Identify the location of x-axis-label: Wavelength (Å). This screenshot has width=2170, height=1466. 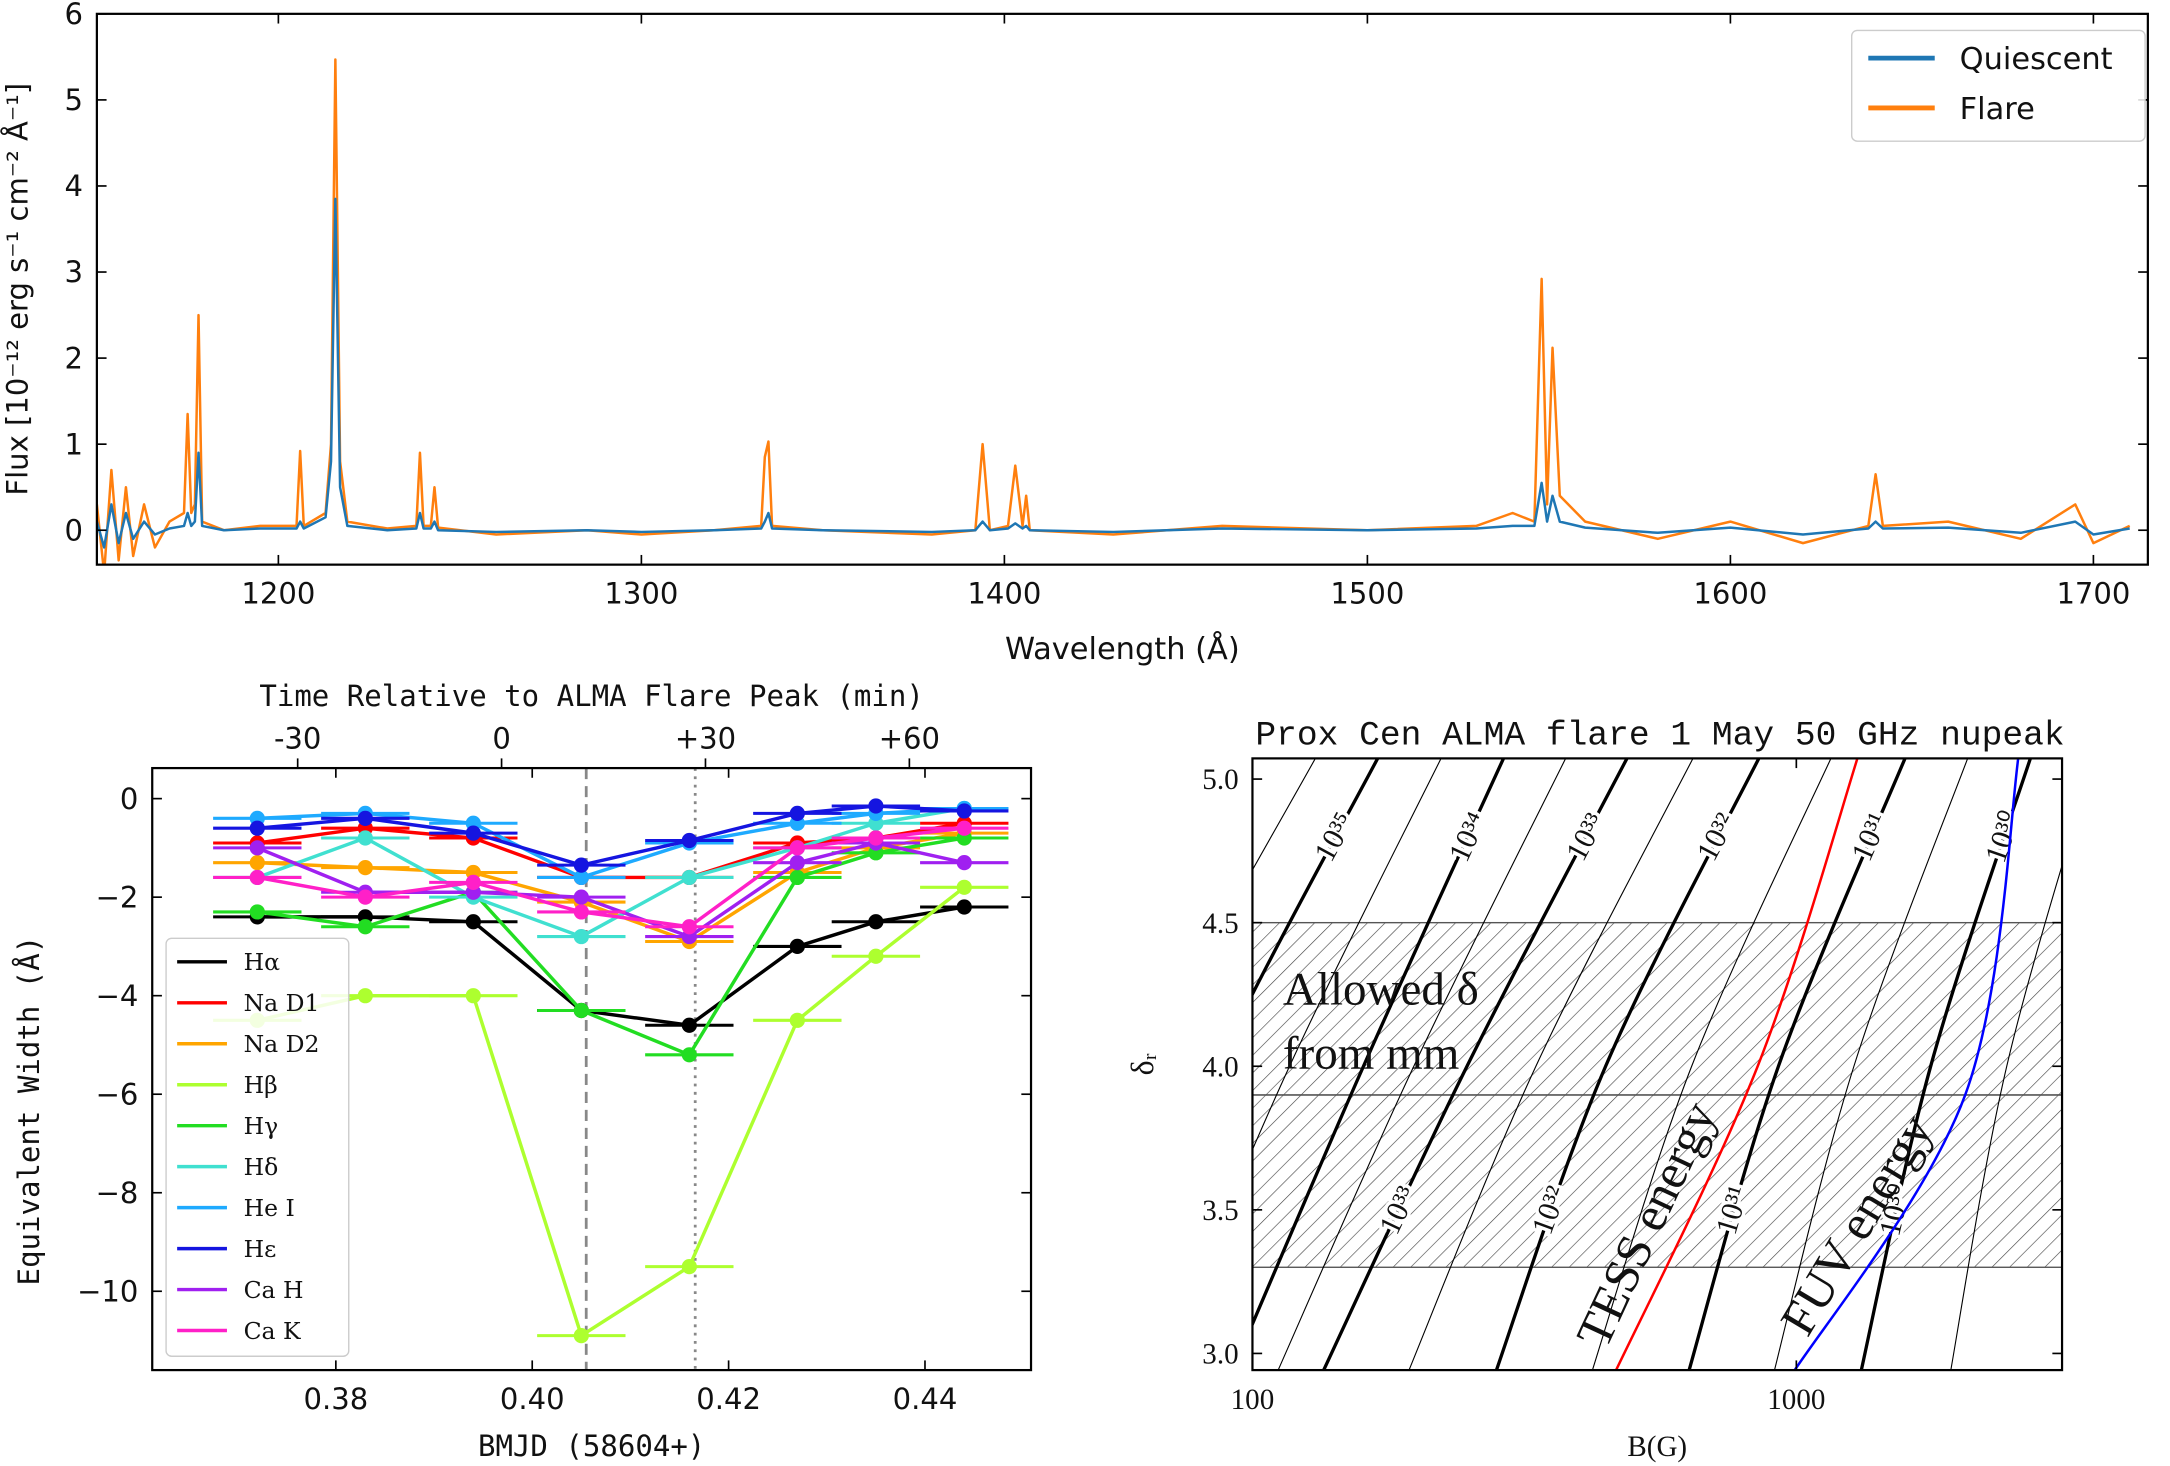
(1122, 649).